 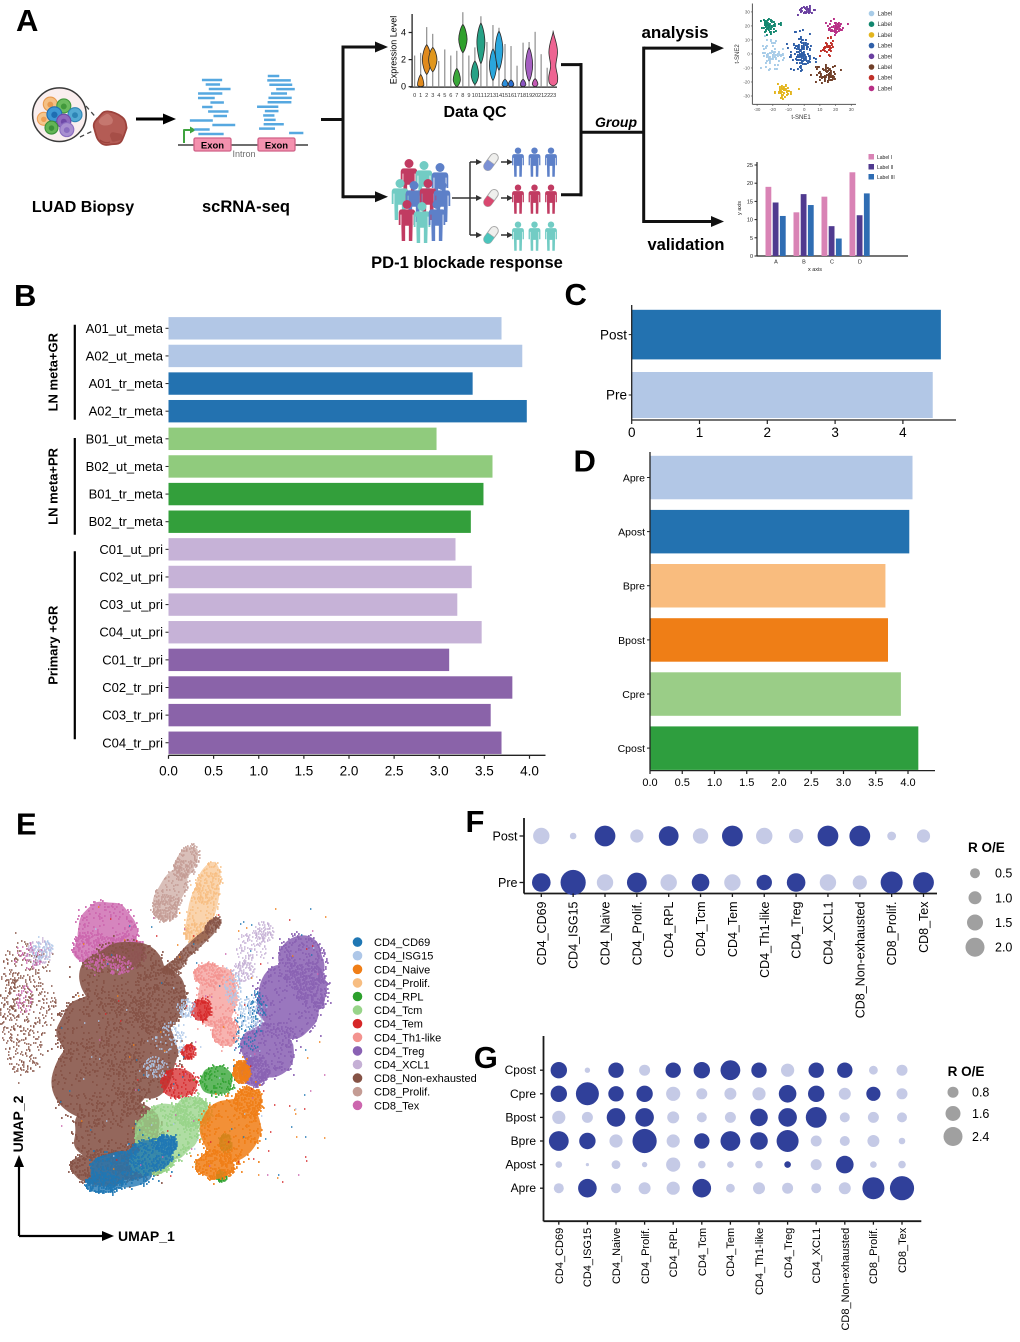 What do you see at coordinates (685, 245) in the screenshot?
I see `svg-text: validation` at bounding box center [685, 245].